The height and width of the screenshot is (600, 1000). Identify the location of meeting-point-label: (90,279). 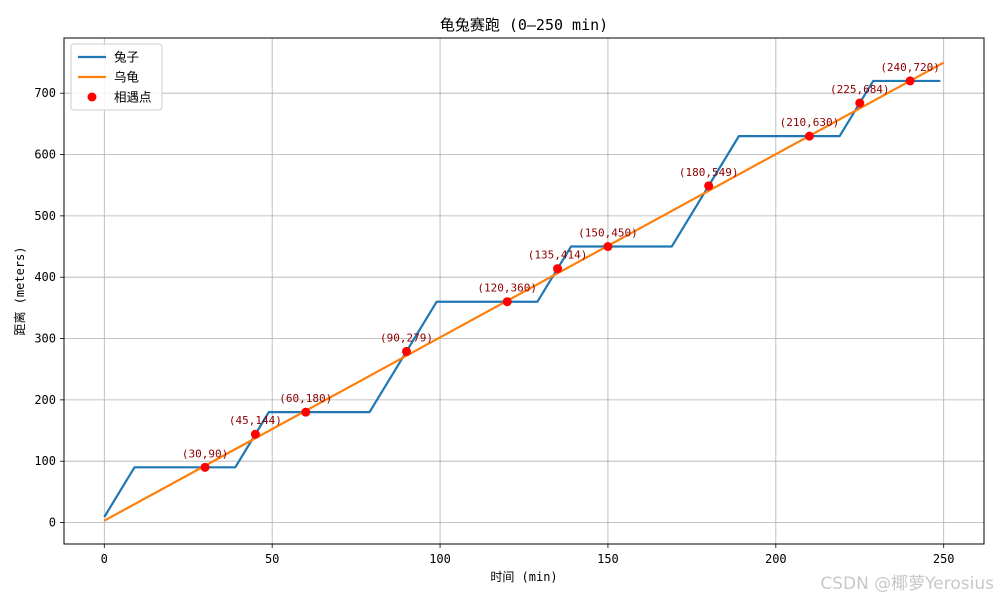
(406, 337).